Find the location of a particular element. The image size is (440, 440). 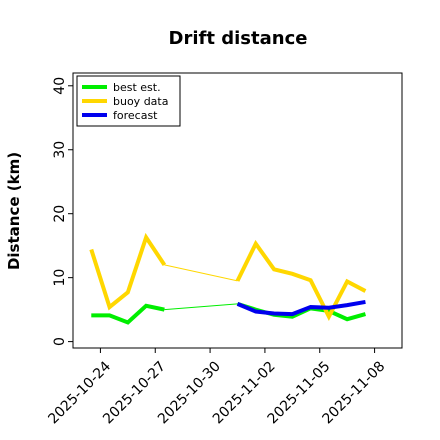

series-buoy-data is located at coordinates (228, 277).